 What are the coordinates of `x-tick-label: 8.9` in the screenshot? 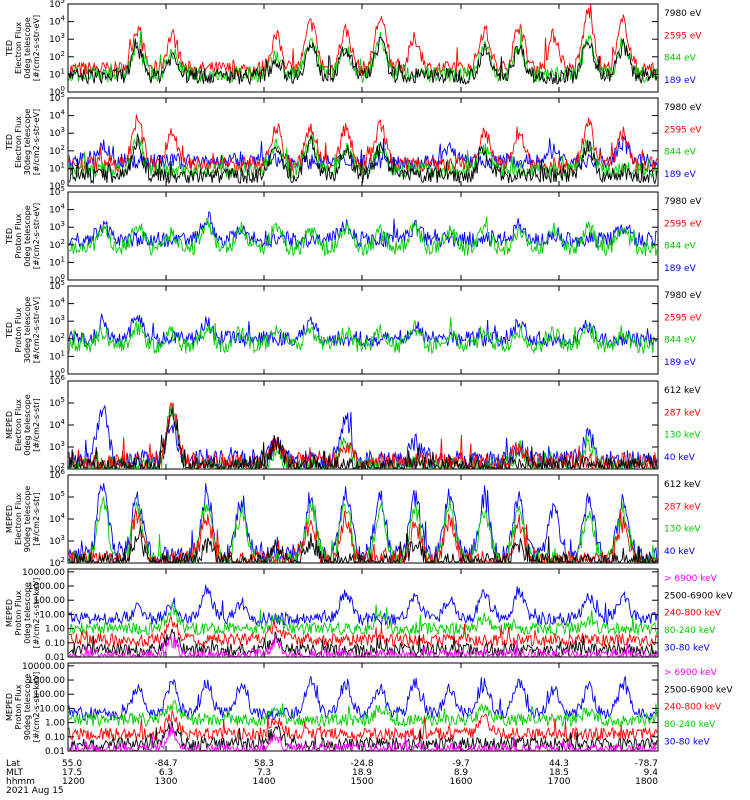 It's located at (461, 773).